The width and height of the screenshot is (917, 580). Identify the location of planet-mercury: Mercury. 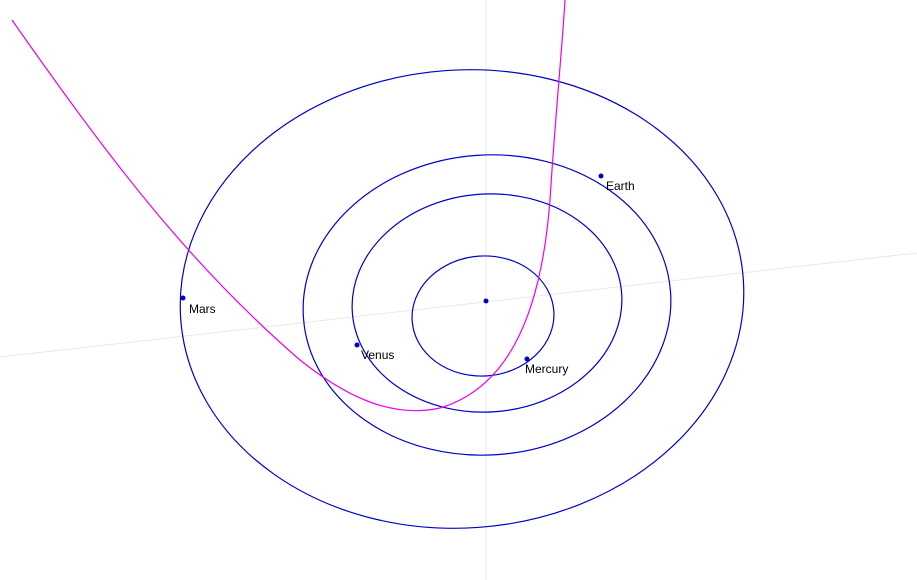
(546, 366).